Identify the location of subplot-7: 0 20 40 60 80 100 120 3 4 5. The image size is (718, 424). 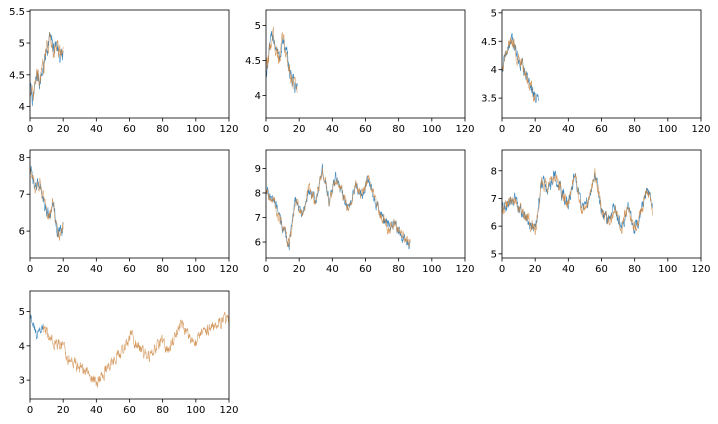
(129, 353).